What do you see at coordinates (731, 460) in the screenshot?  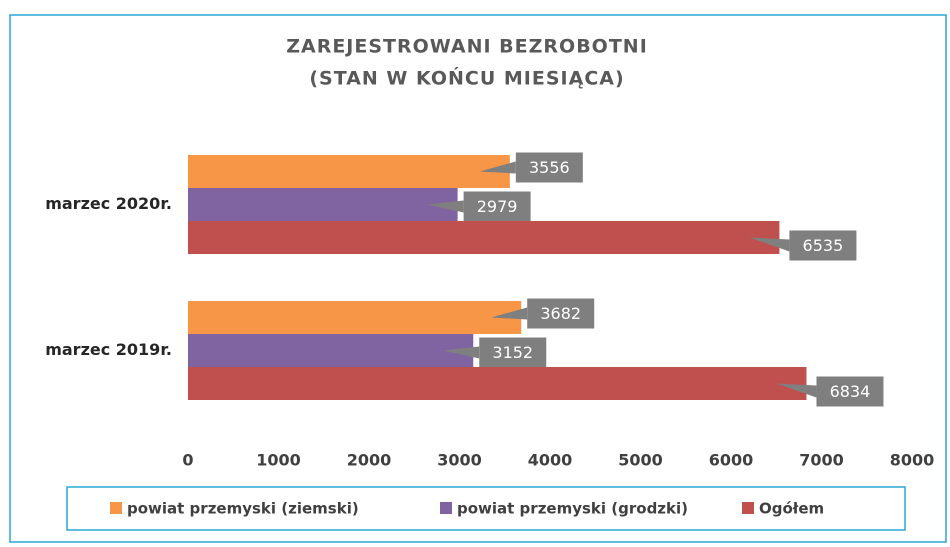 I see `x-tick-label: 6000` at bounding box center [731, 460].